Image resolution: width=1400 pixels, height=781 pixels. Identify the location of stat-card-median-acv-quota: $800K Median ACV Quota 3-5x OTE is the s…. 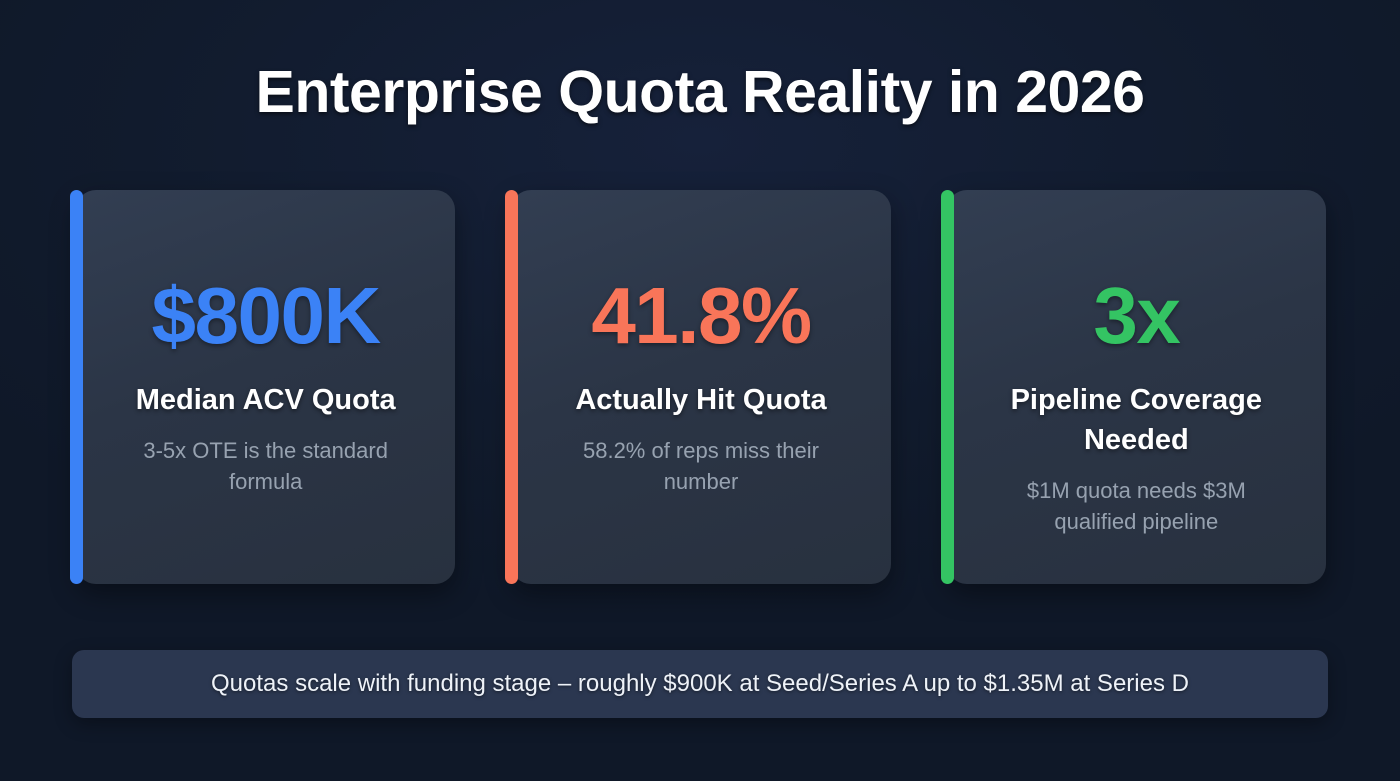
(263, 387).